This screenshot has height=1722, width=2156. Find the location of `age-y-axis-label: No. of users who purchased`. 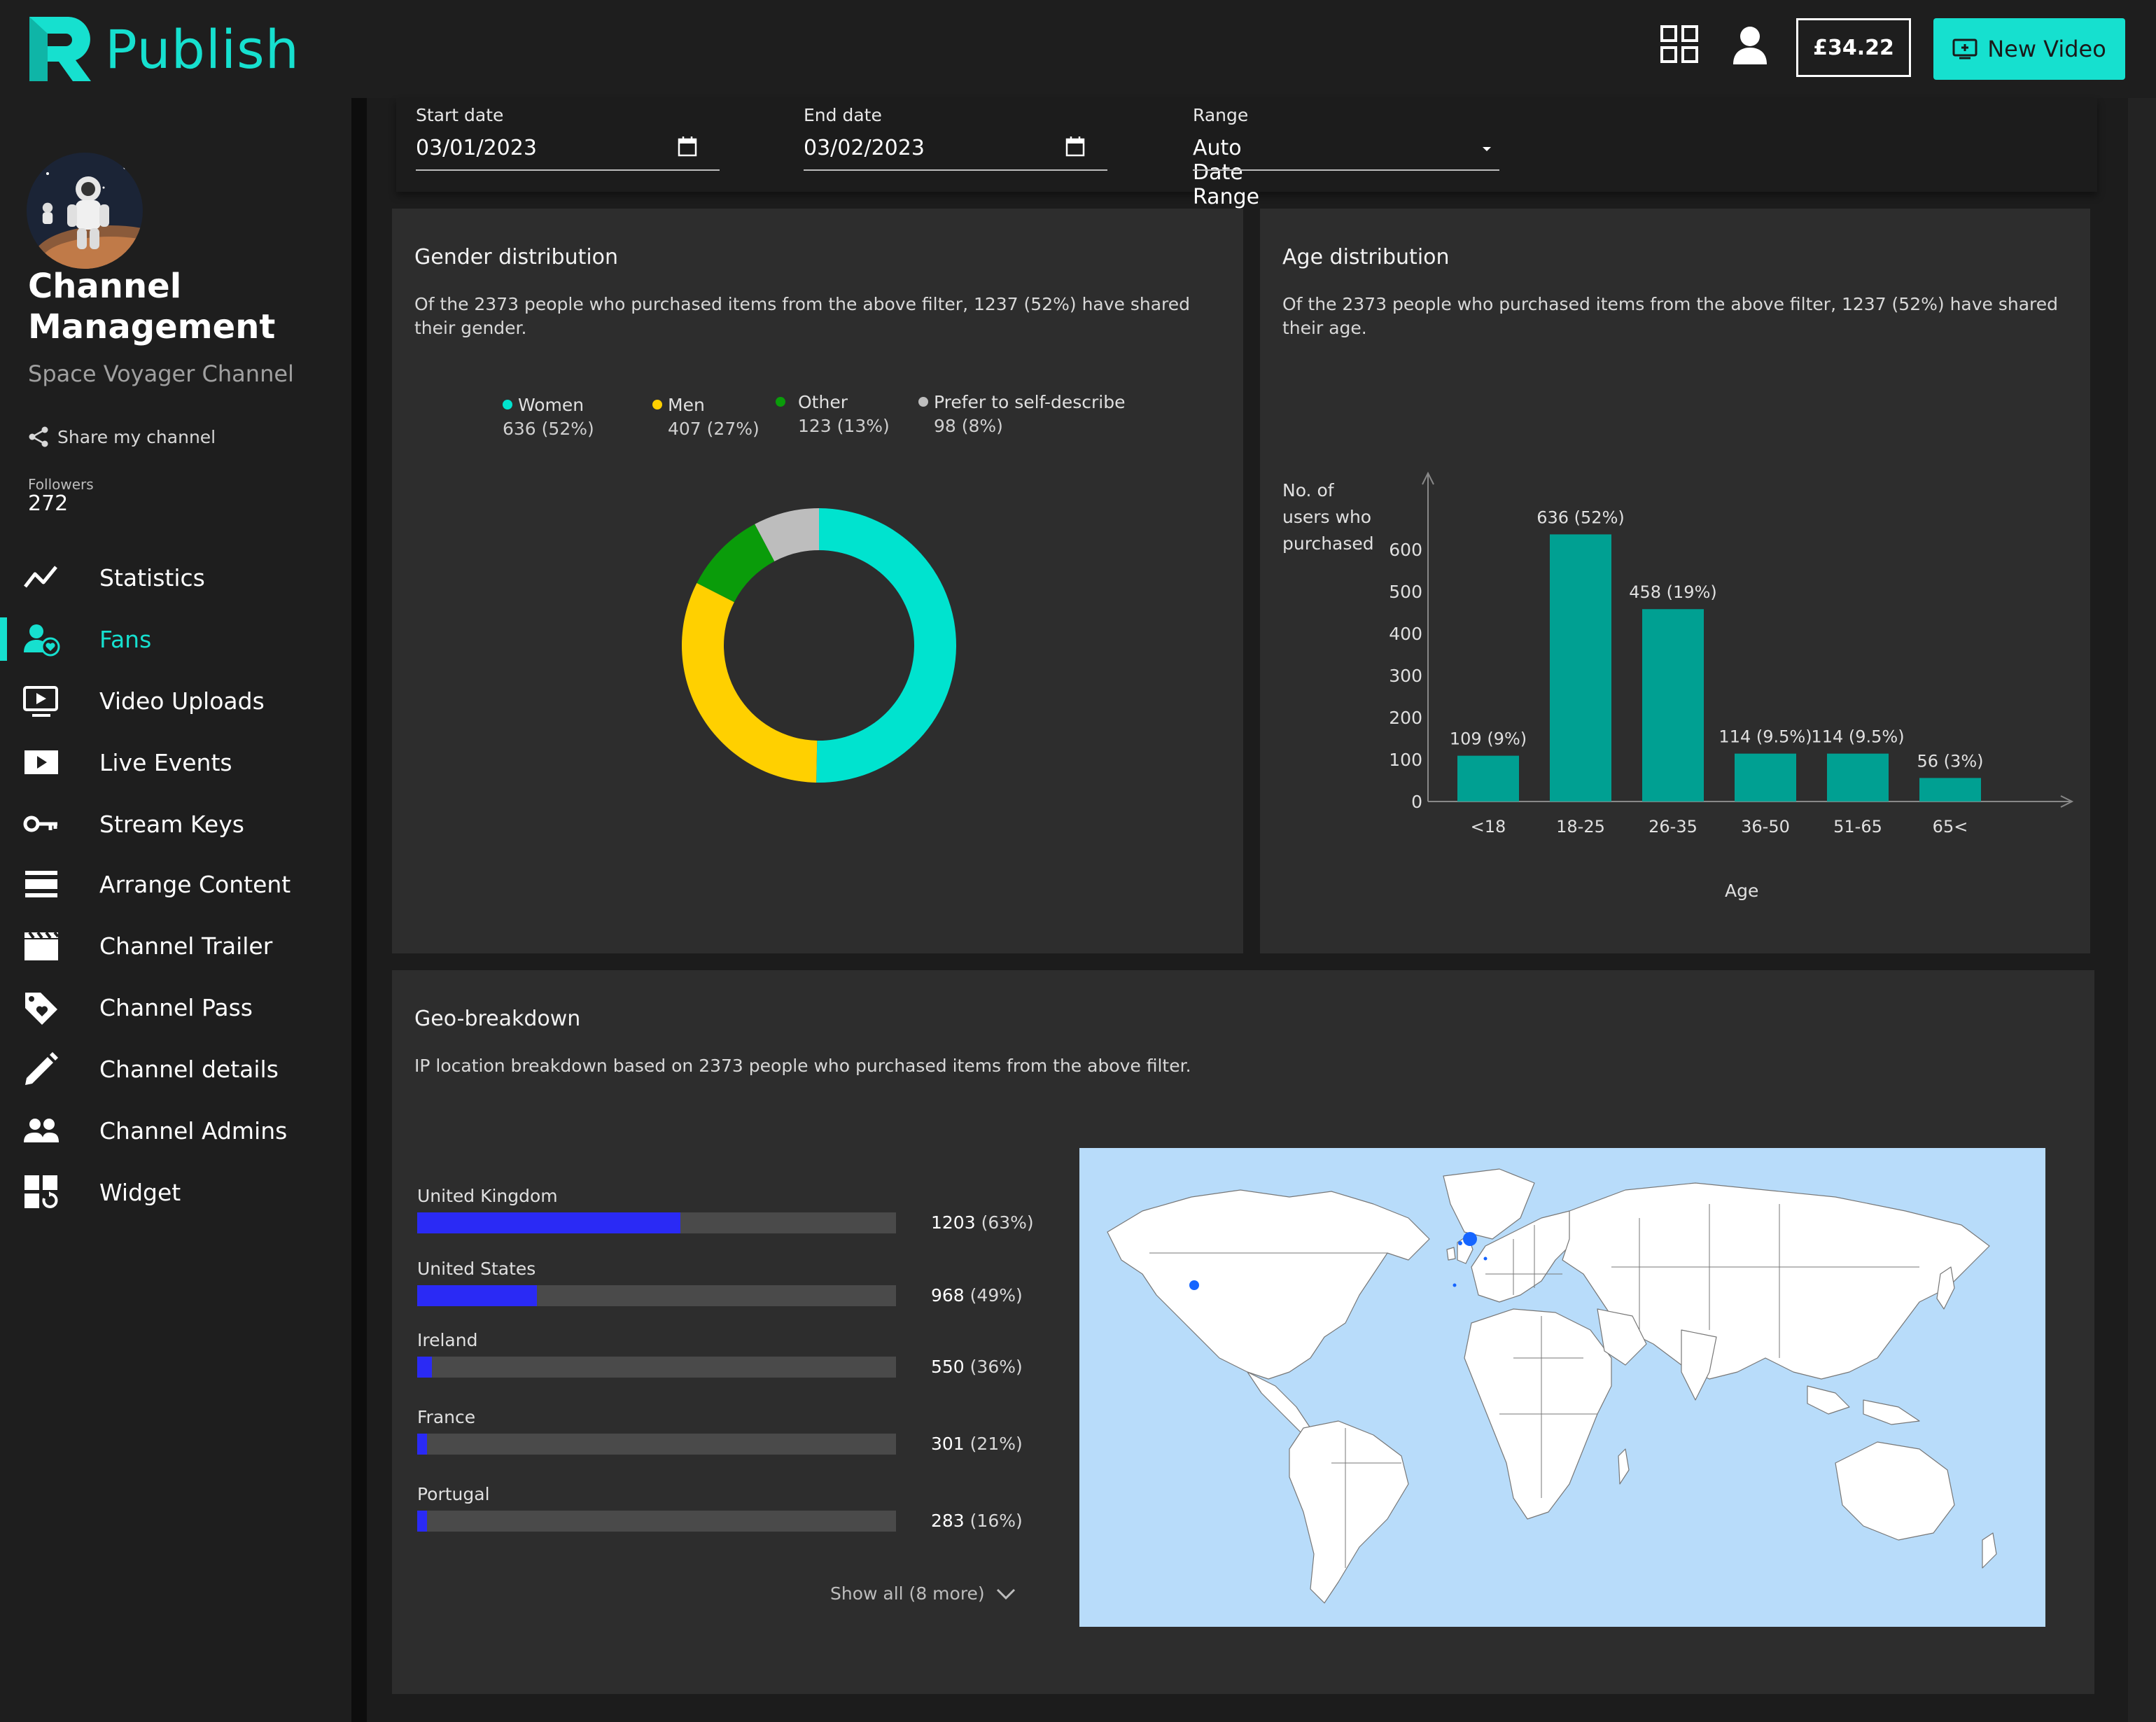

age-y-axis-label: No. of users who purchased is located at coordinates (1328, 517).